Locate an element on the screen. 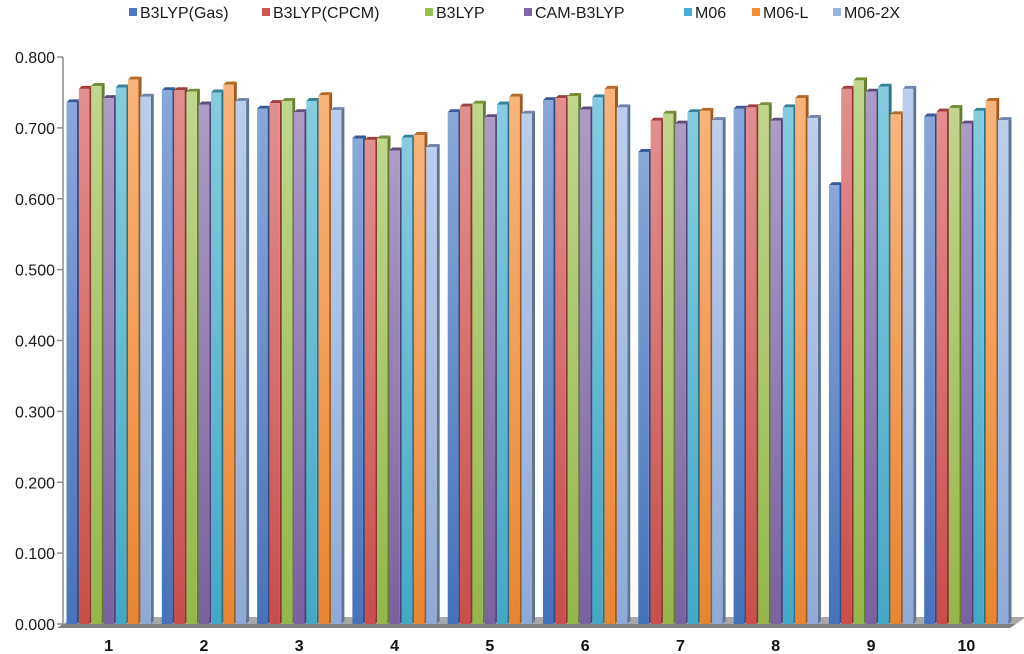 This screenshot has width=1024, height=654. legend-item: CAM-B3LYP is located at coordinates (574, 13).